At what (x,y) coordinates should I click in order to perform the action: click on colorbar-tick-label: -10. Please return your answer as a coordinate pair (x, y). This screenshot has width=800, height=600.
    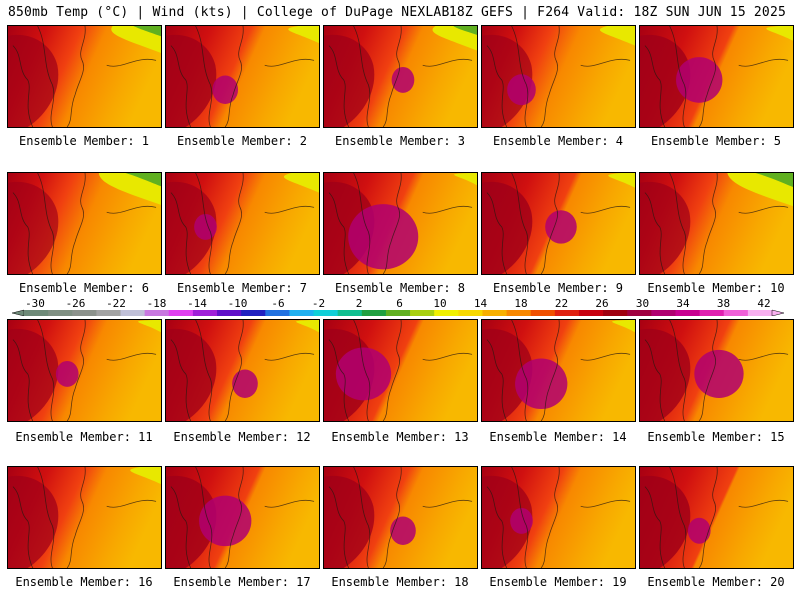
    Looking at the image, I should click on (237, 303).